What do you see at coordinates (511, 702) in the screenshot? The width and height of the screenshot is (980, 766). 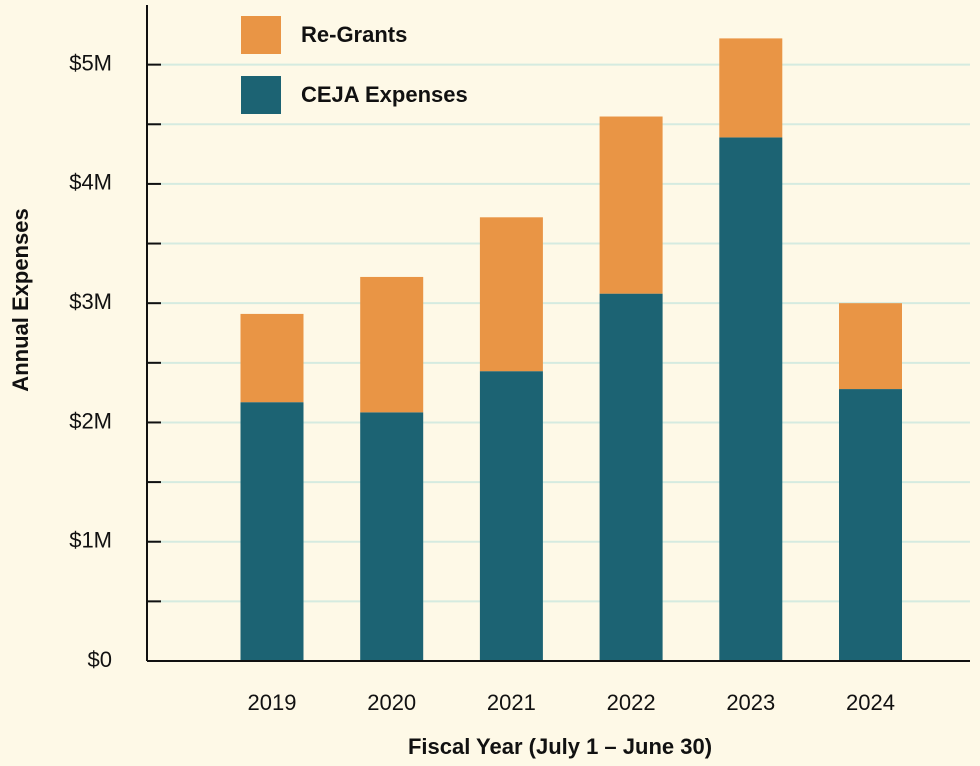 I see `x-tick-label: 2021` at bounding box center [511, 702].